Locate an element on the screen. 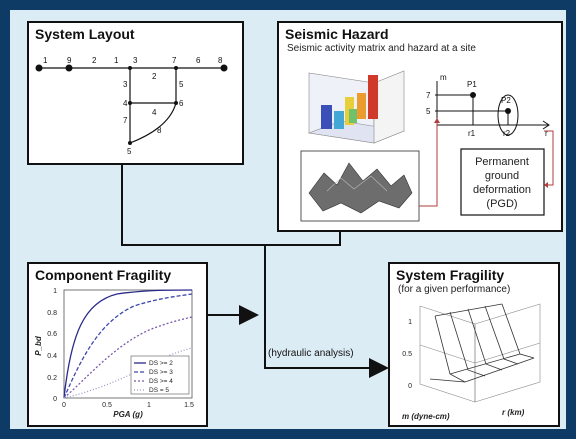 This screenshot has width=576, height=439. graph-label-p1: P1 is located at coordinates (472, 84).